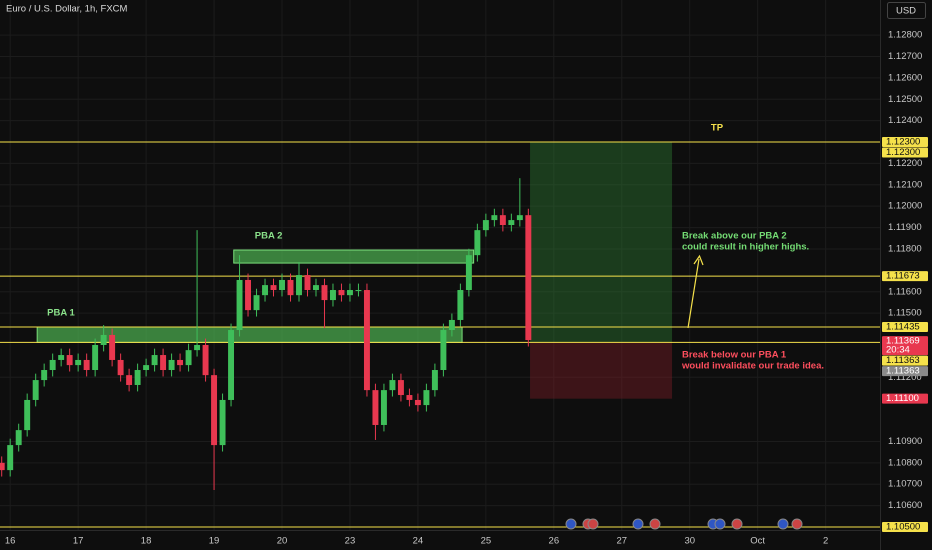 This screenshot has width=932, height=550. Describe the element at coordinates (903, 341) in the screenshot. I see `price-label: 1.11369` at that location.